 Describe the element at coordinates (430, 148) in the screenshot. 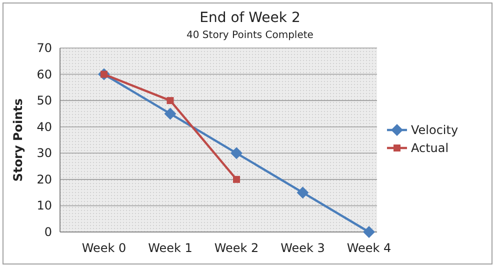

I see `legend-label: Actual` at that location.